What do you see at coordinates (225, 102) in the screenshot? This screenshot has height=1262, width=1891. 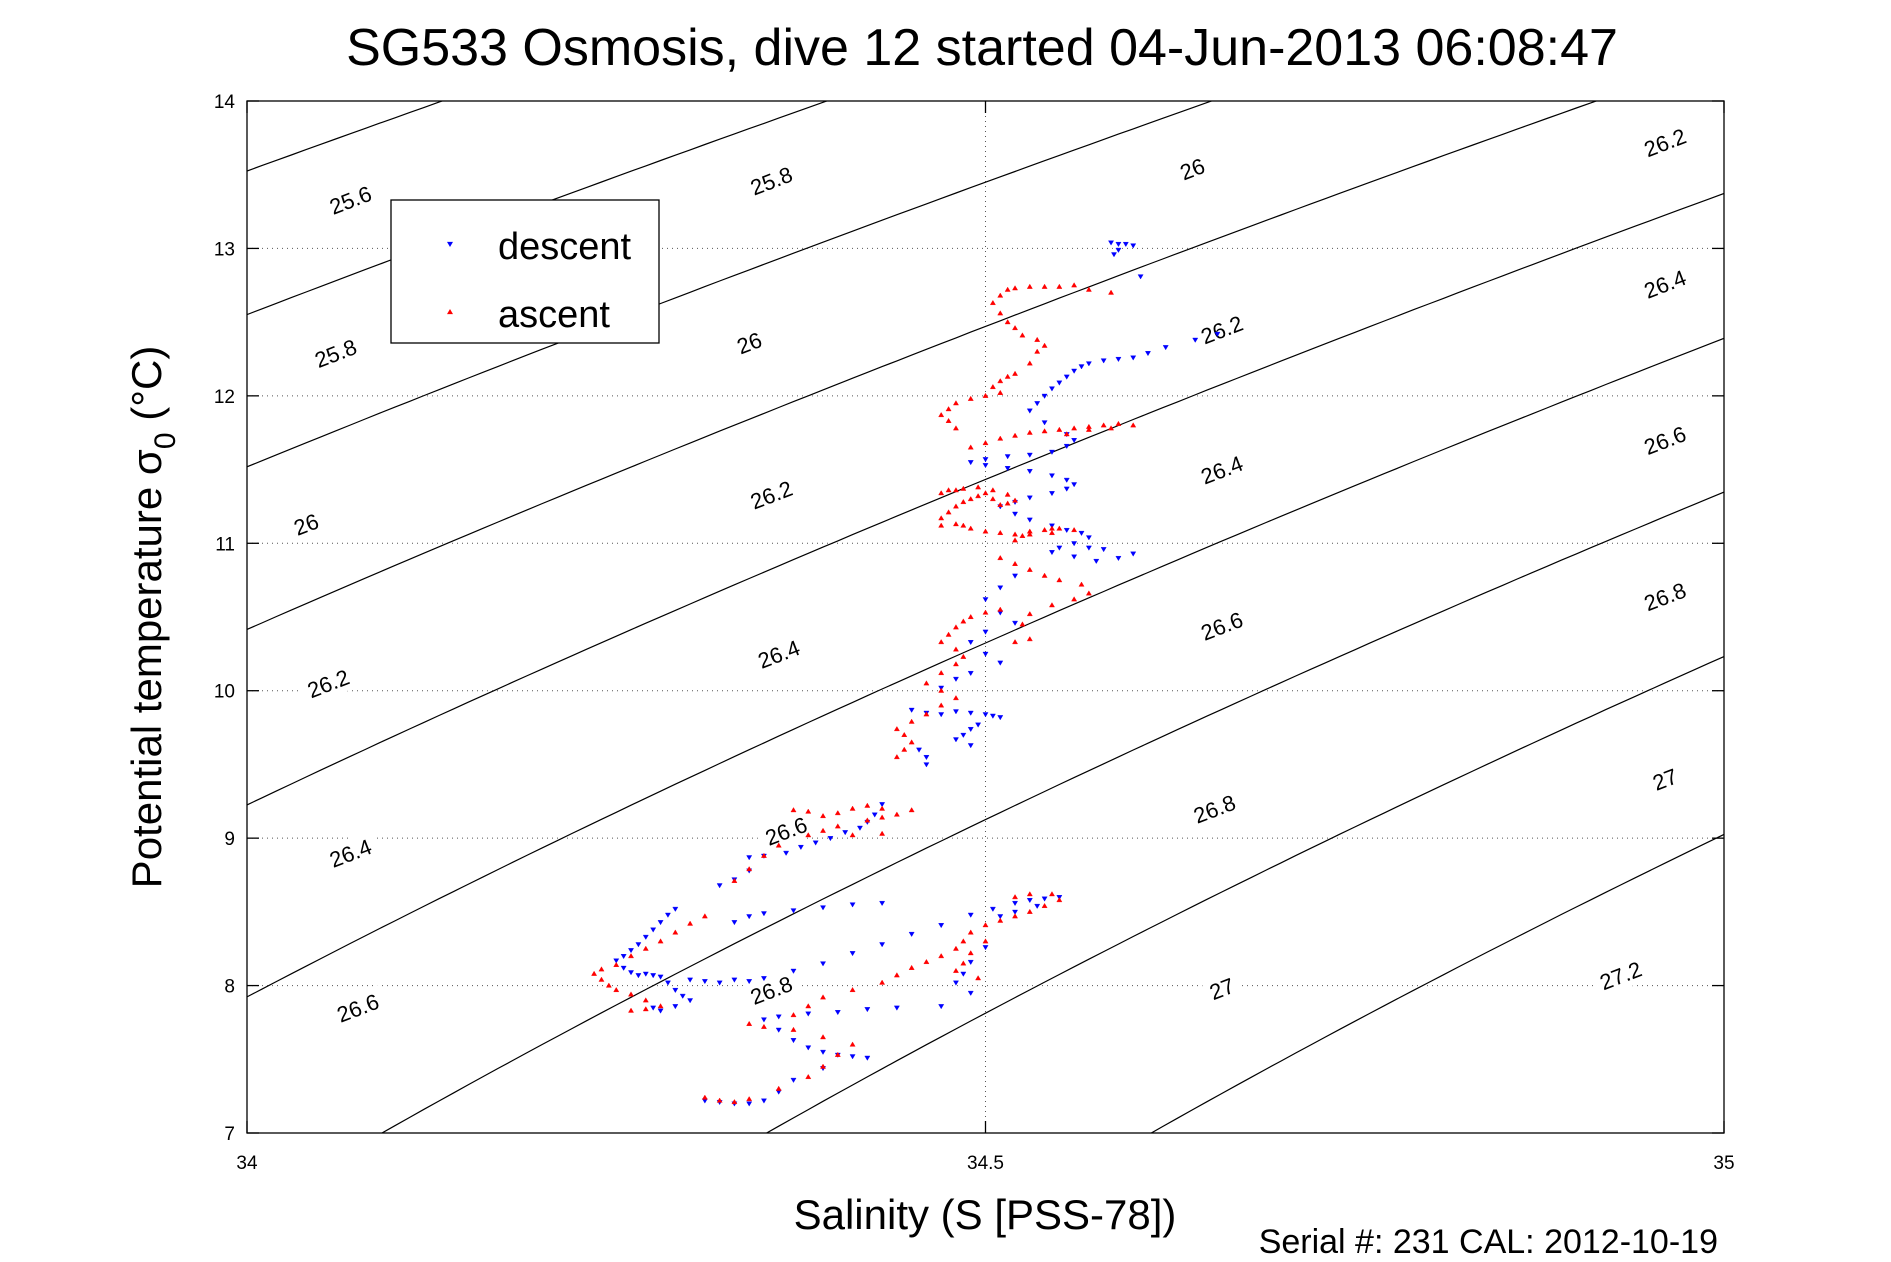 I see `y-tick-label: 14` at bounding box center [225, 102].